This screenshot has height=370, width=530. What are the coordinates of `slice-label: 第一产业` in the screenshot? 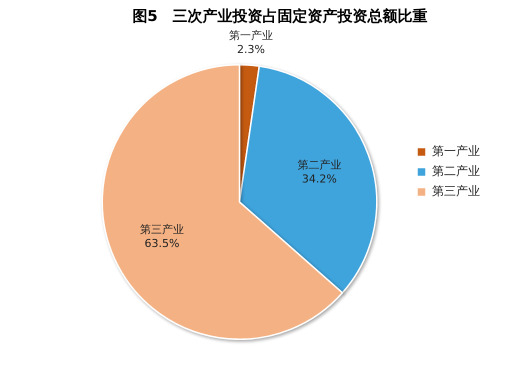 It's located at (250, 35).